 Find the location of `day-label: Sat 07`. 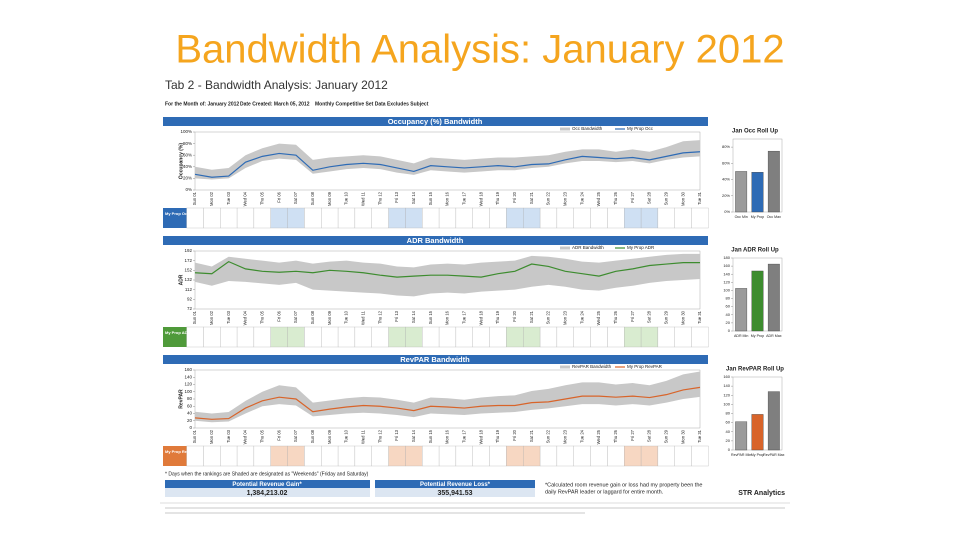

day-label: Sat 07 is located at coordinates (295, 435).